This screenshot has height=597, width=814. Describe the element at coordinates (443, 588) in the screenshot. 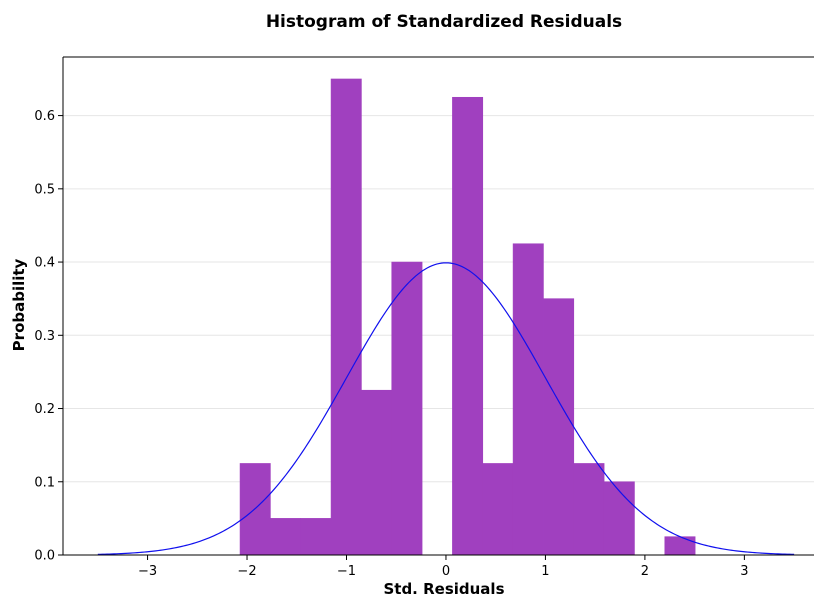

I see `x-axis-label: Std. Residuals` at that location.